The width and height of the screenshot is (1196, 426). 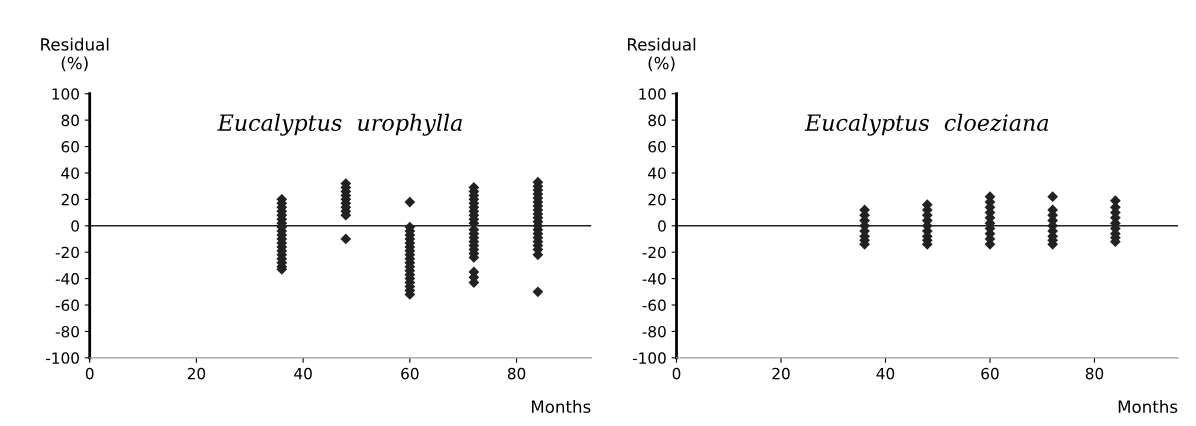 What do you see at coordinates (339, 124) in the screenshot?
I see `text: Eucalyptus urophylla` at bounding box center [339, 124].